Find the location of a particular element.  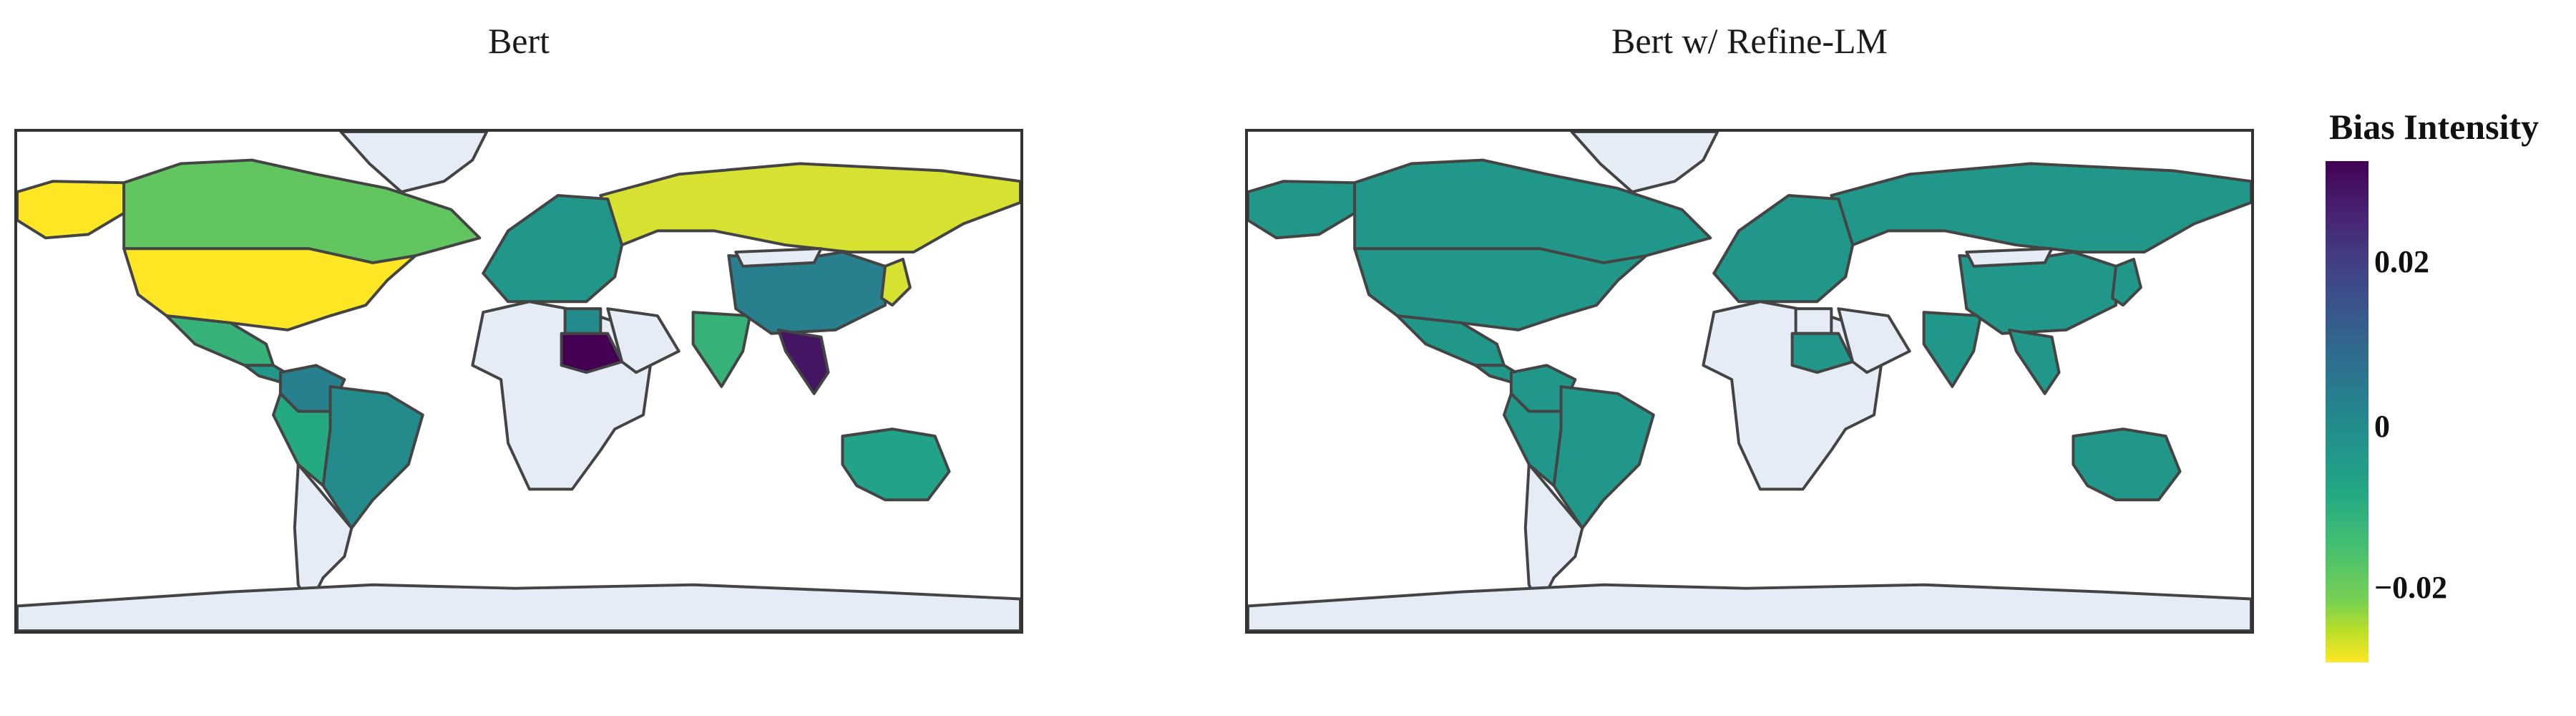

colorbar is located at coordinates (2347, 411).